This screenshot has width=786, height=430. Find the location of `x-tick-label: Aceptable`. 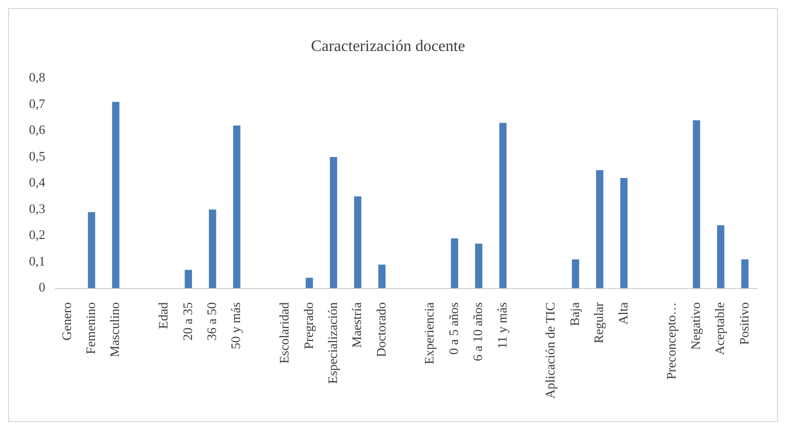

x-tick-label: Aceptable is located at coordinates (720, 328).